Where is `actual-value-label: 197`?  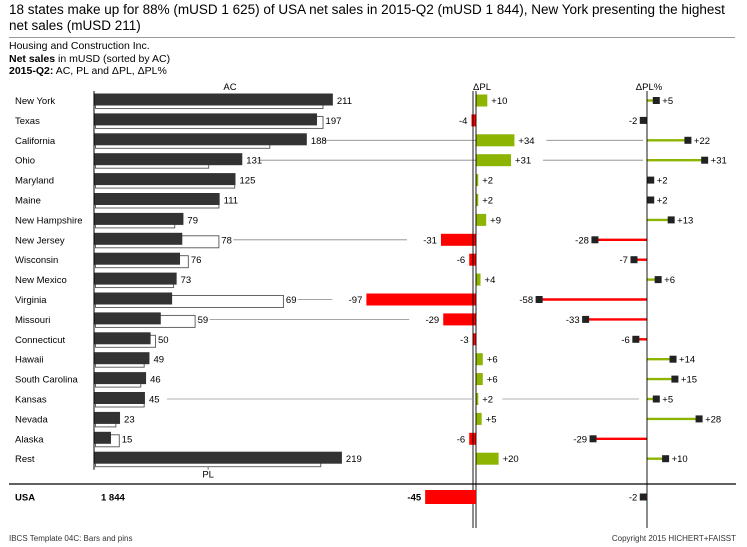
actual-value-label: 197 is located at coordinates (334, 121).